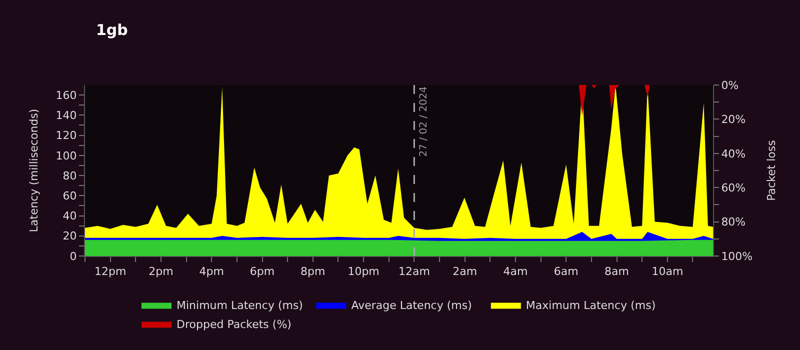 The width and height of the screenshot is (800, 350). Describe the element at coordinates (69, 236) in the screenshot. I see `y-tick-label: 20` at that location.